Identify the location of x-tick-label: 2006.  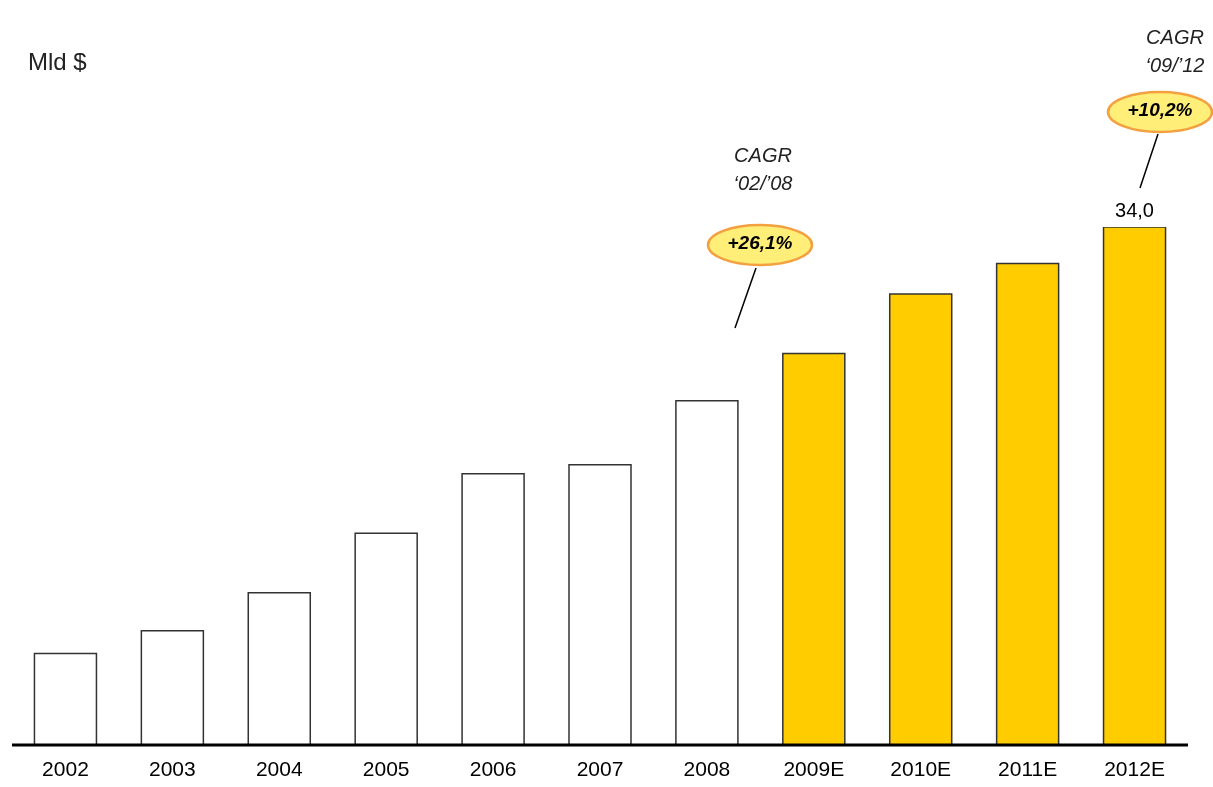
(493, 768).